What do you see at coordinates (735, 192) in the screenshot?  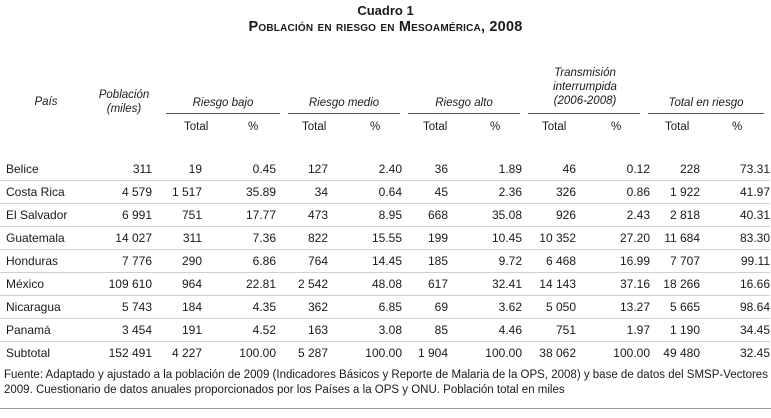 I see `cell-riesgo-pct: 41.97` at bounding box center [735, 192].